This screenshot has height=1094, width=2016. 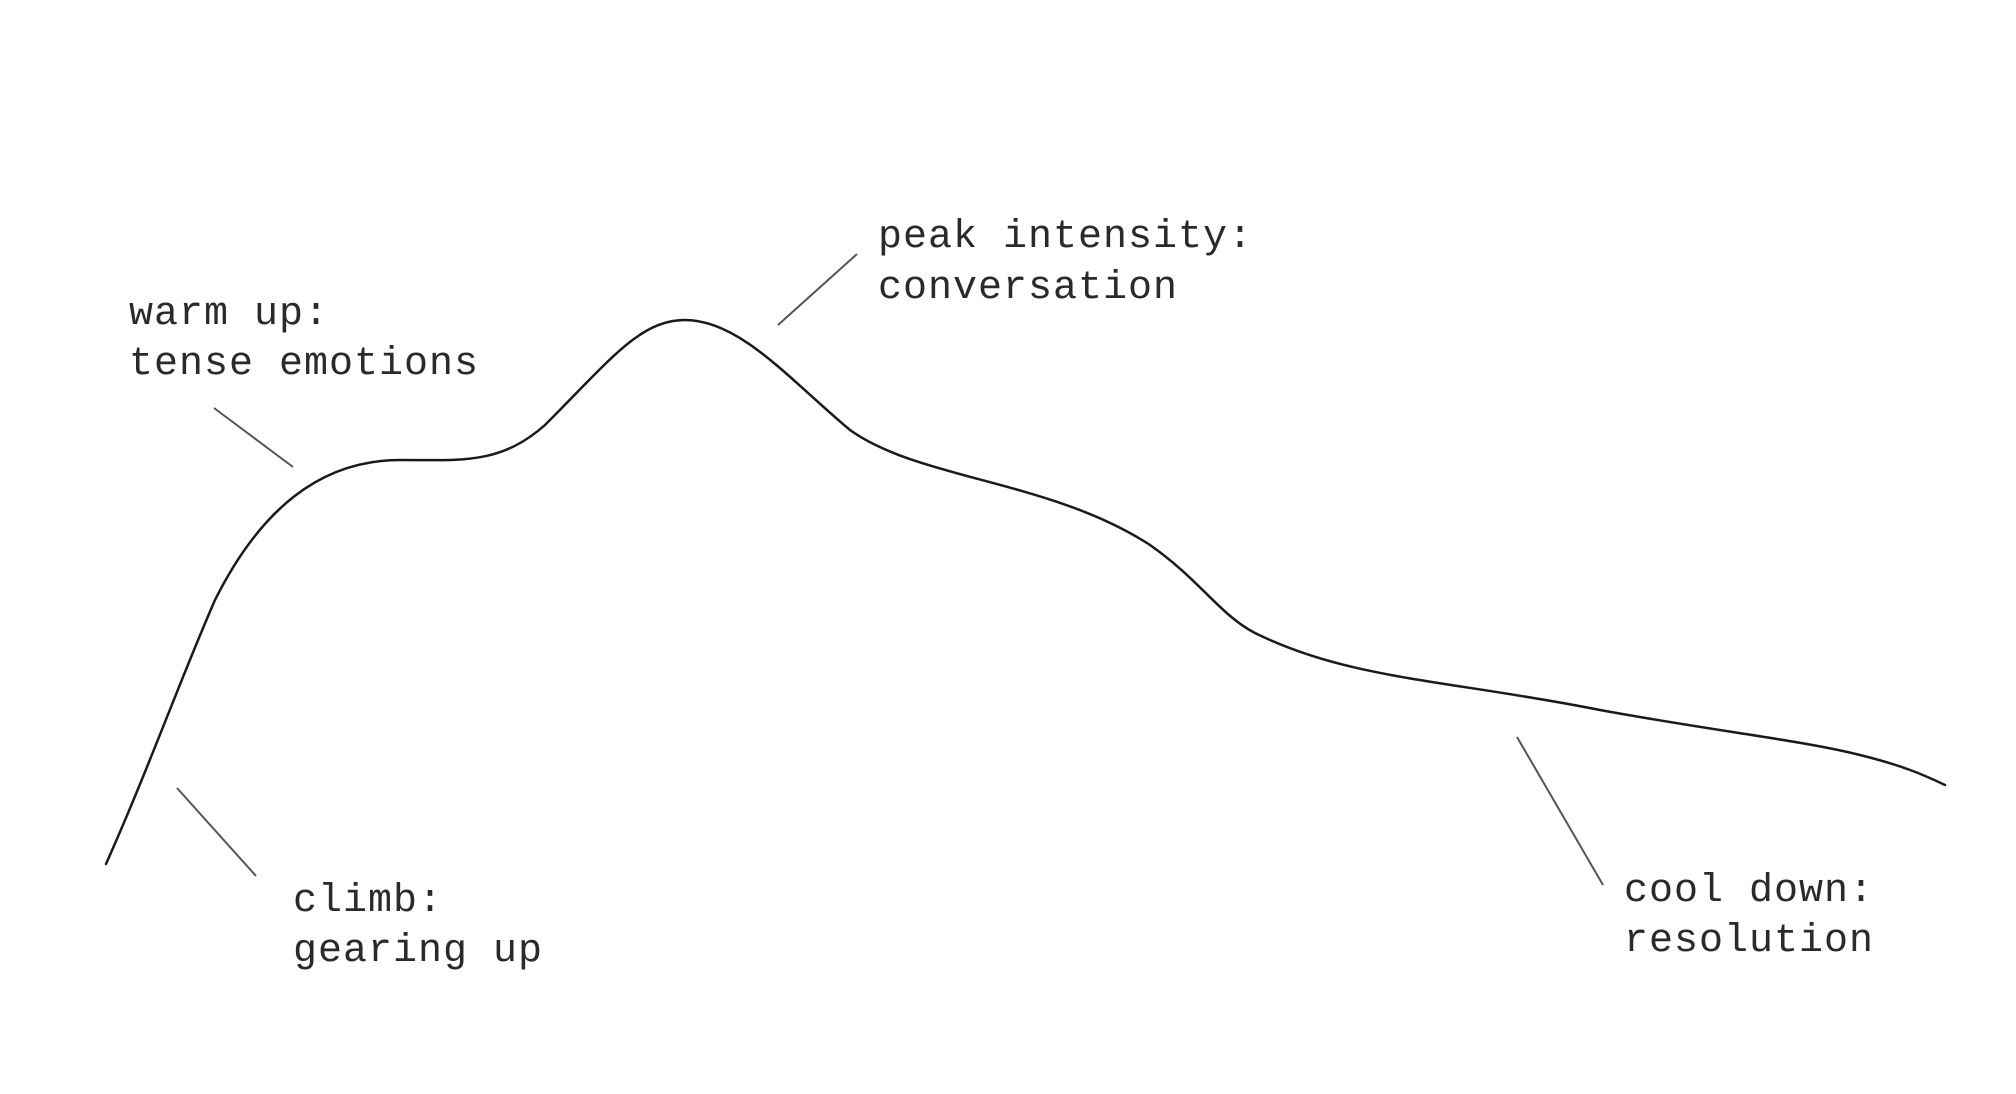 I want to click on climb-leader-line, so click(x=216, y=832).